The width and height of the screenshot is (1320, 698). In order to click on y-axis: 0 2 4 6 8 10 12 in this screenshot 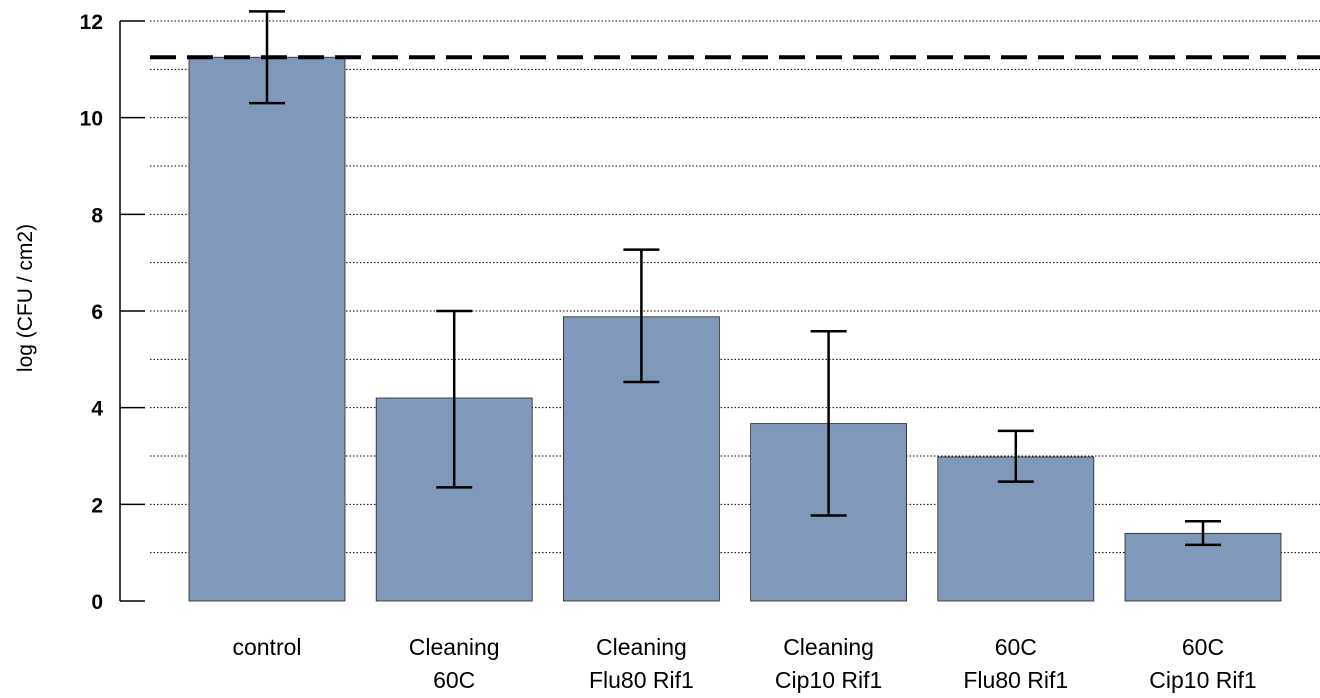, I will do `click(112, 312)`.